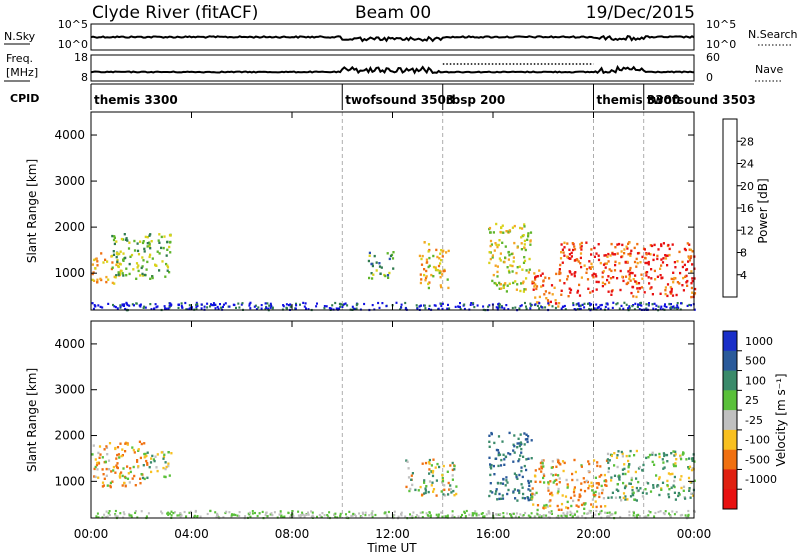 The height and width of the screenshot is (558, 800). I want to click on nsearch-label: N.Search, so click(773, 34).